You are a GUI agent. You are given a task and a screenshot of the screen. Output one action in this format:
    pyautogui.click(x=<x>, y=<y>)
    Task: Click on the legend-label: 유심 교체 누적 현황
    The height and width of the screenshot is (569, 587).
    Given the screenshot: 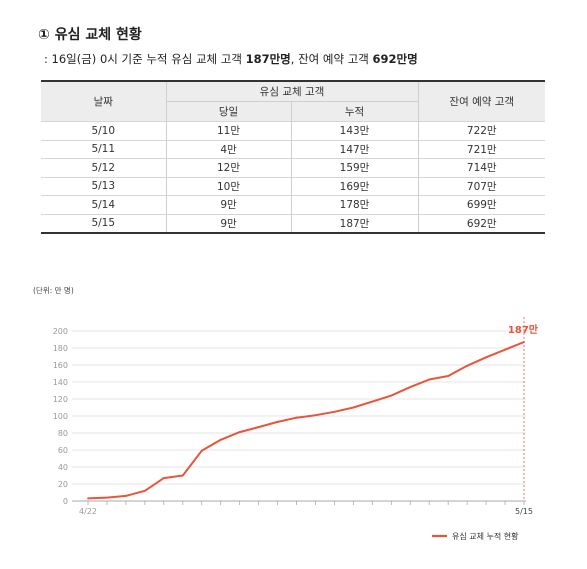 What is the action you would take?
    pyautogui.click(x=485, y=536)
    